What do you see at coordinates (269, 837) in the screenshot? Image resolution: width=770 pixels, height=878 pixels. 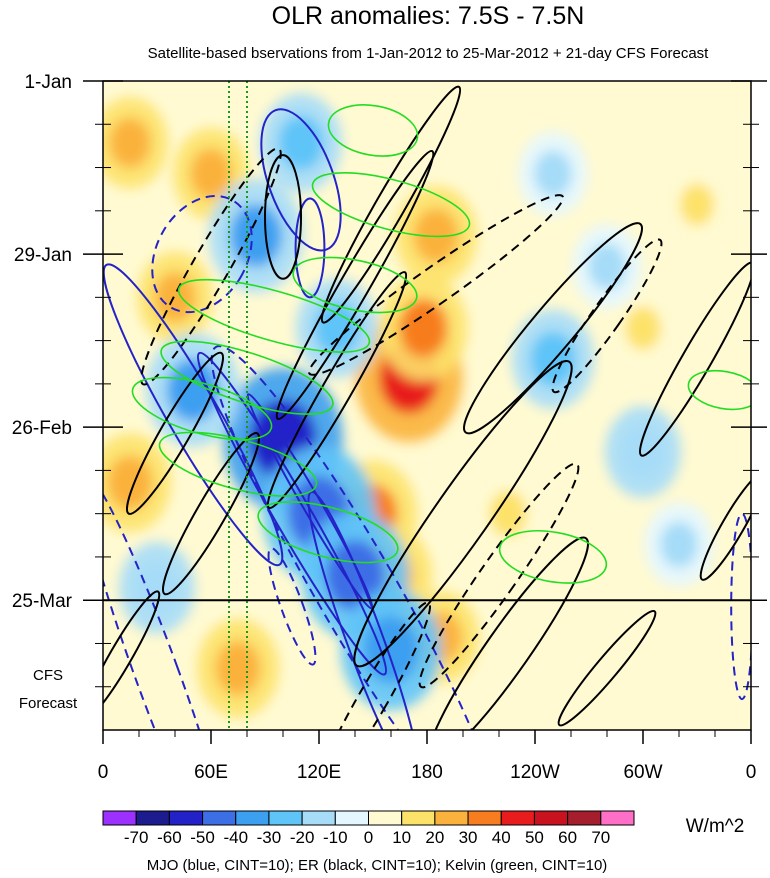 I see `colorbar-label-4: -30` at bounding box center [269, 837].